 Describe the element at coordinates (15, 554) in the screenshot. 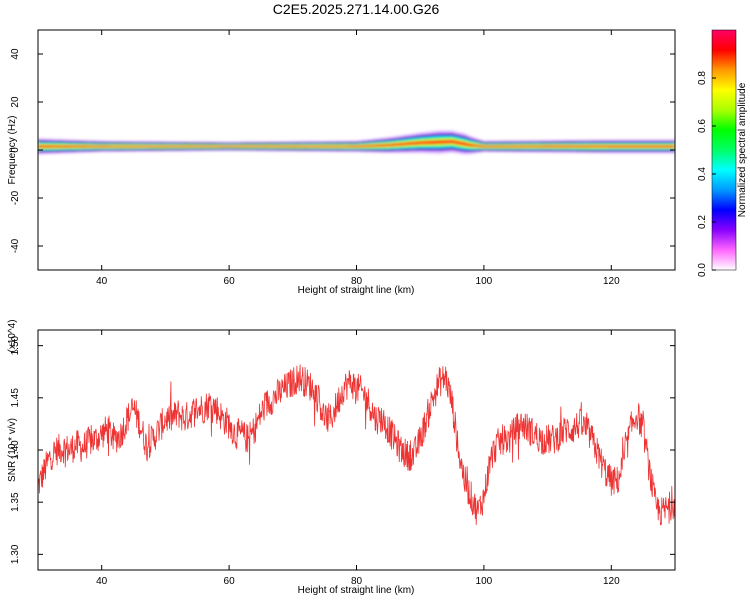

I see `snr-y-tick-label: 1.30` at that location.